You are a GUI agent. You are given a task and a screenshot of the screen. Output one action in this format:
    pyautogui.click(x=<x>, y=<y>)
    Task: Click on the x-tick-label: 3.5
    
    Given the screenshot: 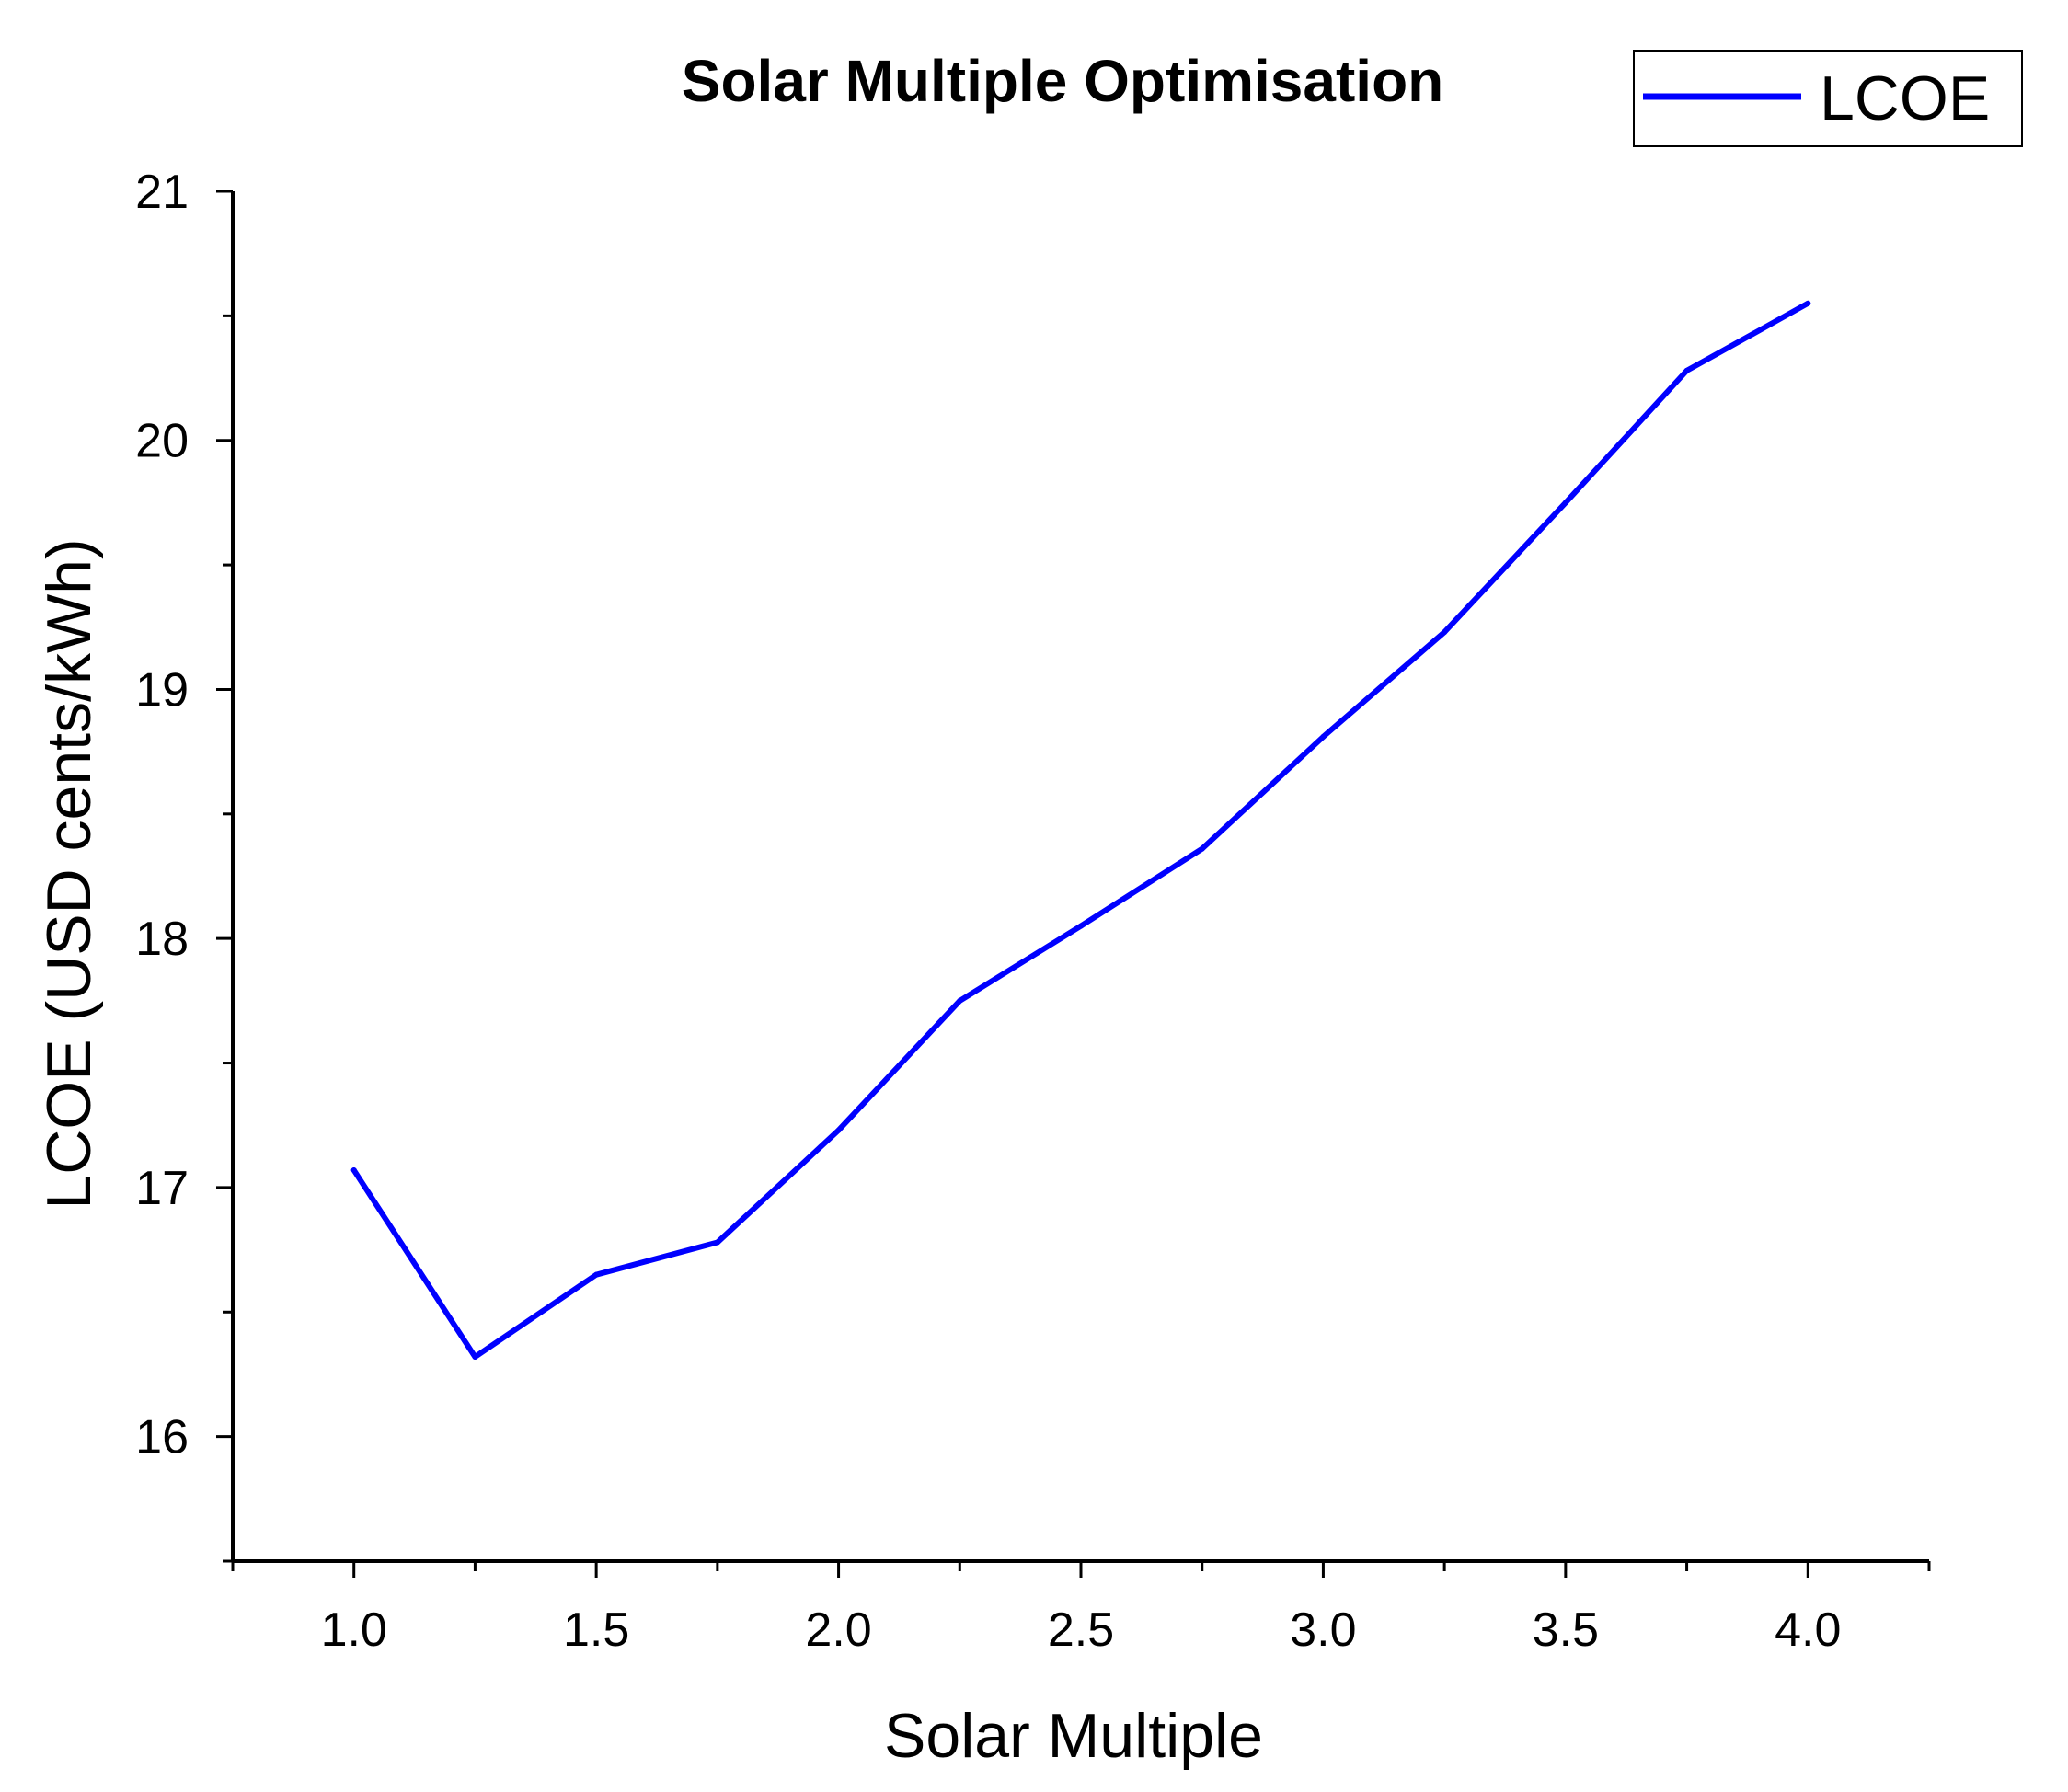 What is the action you would take?
    pyautogui.click(x=1566, y=1630)
    